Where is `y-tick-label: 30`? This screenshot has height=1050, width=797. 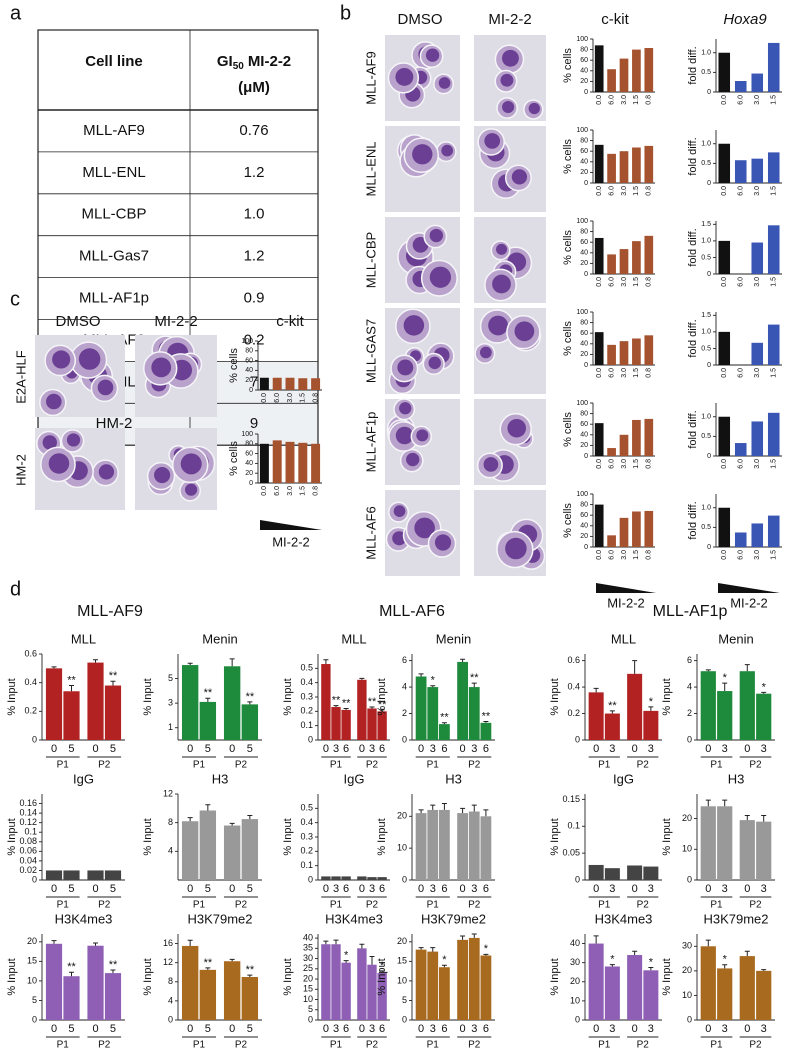 y-tick-label: 30 is located at coordinates (575, 962).